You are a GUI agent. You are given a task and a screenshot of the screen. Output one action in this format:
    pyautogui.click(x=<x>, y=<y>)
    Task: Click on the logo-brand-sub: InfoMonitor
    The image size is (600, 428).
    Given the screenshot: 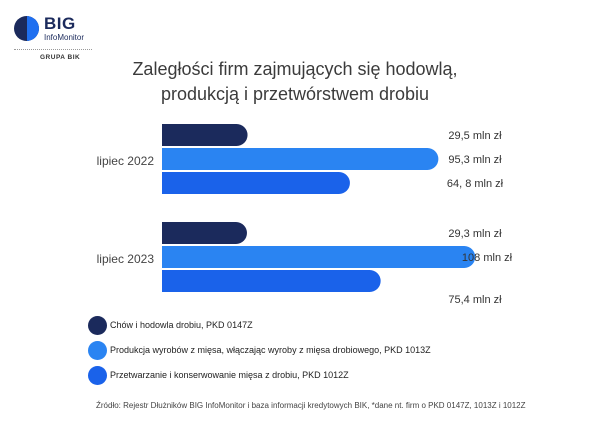 What is the action you would take?
    pyautogui.click(x=64, y=37)
    